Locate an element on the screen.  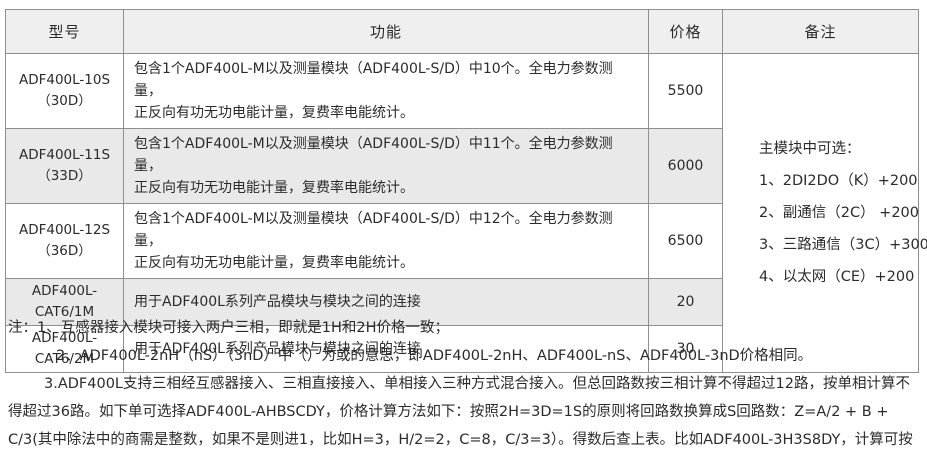
model-name: ADF400L-11S is located at coordinates (64, 155).